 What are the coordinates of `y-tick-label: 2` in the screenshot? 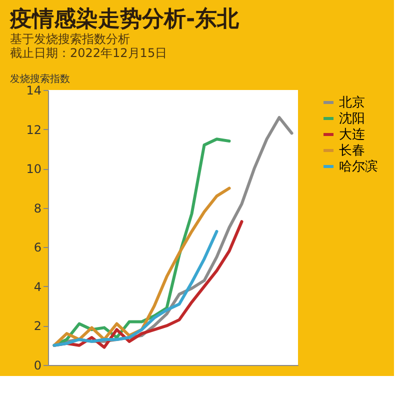 It's located at (38, 326).